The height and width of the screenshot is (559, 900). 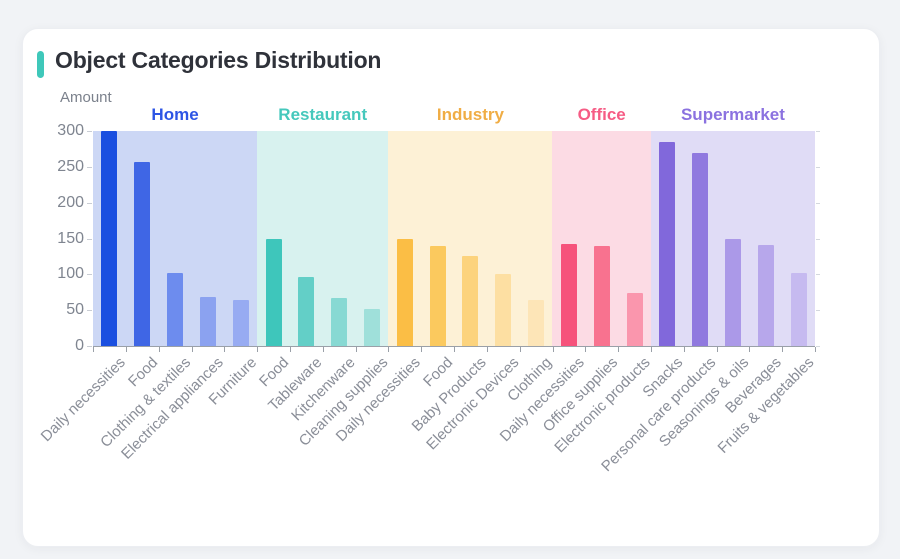 What do you see at coordinates (70, 166) in the screenshot?
I see `y-tick-label: 250` at bounding box center [70, 166].